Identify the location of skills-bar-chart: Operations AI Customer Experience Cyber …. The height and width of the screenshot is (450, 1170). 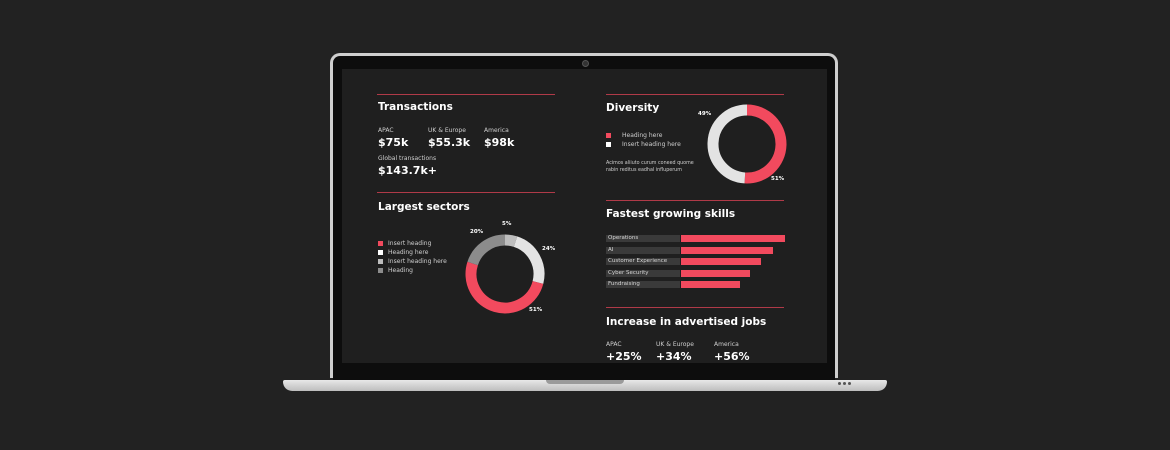
(696, 265).